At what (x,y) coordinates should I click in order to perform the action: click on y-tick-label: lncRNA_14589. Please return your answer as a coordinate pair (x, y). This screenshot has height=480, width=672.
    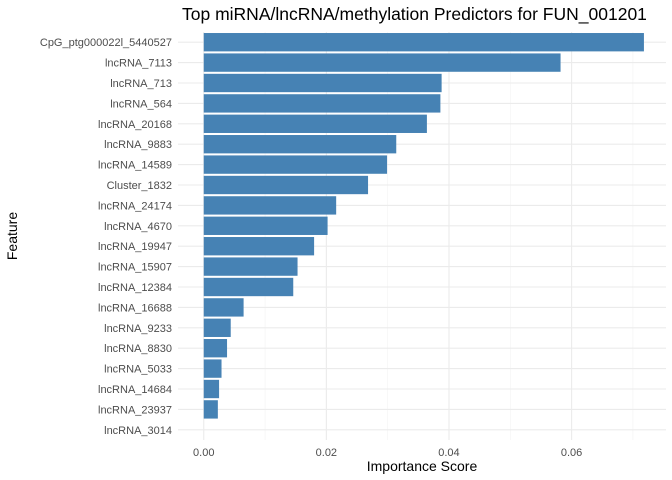
    Looking at the image, I should click on (135, 166).